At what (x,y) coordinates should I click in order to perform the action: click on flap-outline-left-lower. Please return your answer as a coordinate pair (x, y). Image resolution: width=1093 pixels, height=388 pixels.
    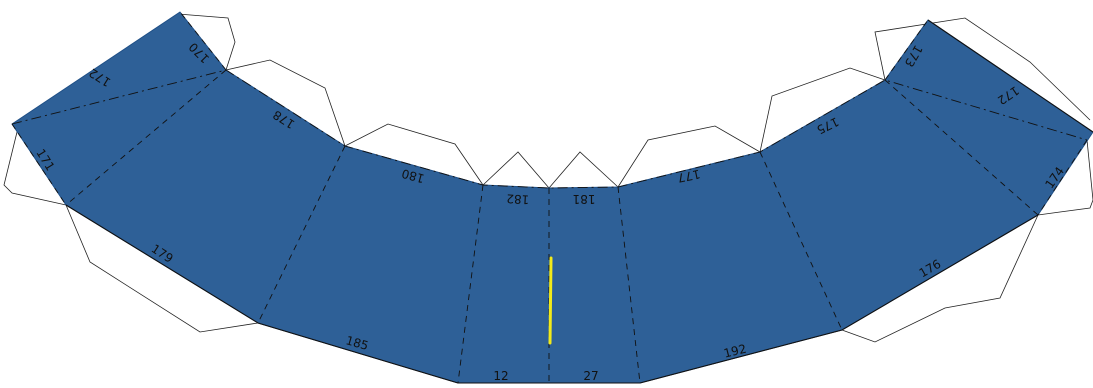
    Looking at the image, I should click on (162, 268).